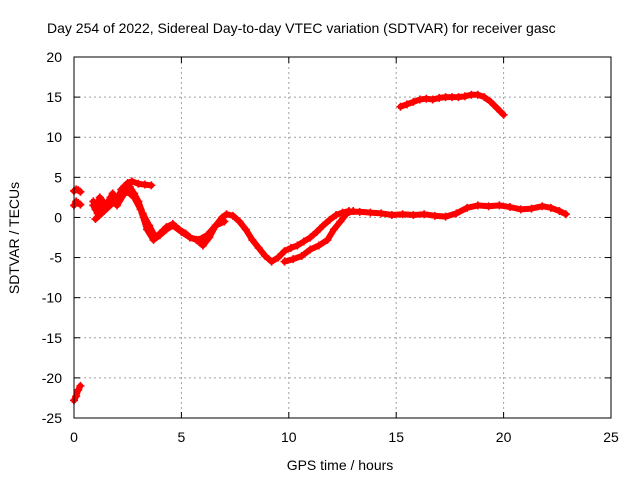  Describe the element at coordinates (611, 437) in the screenshot. I see `x-tick-label: 25` at that location.